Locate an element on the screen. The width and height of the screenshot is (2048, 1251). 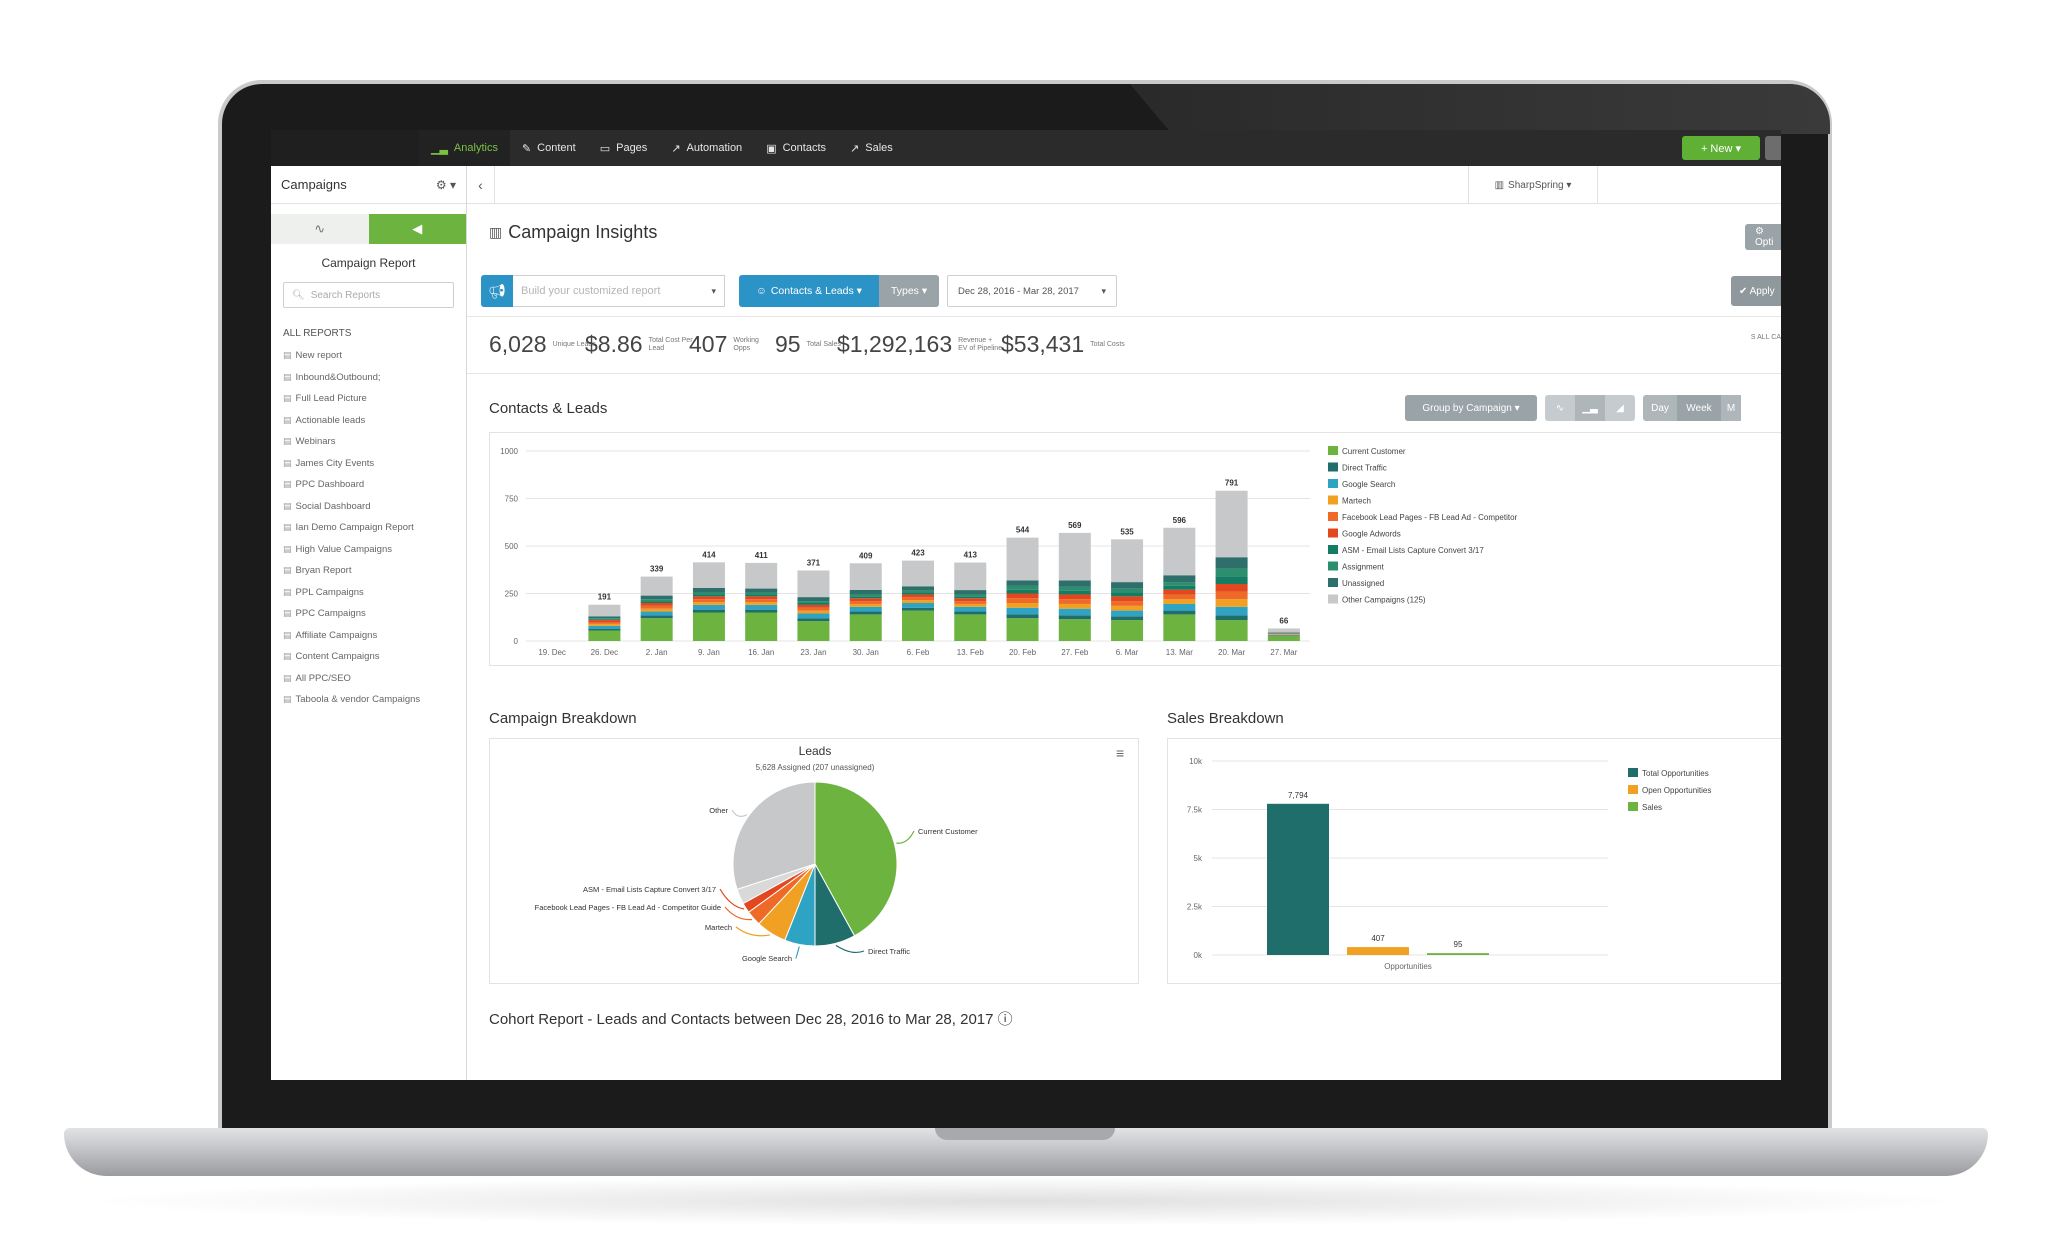
report-list-item: ▤ Taboola & vendor Campaigns is located at coordinates (374, 700).